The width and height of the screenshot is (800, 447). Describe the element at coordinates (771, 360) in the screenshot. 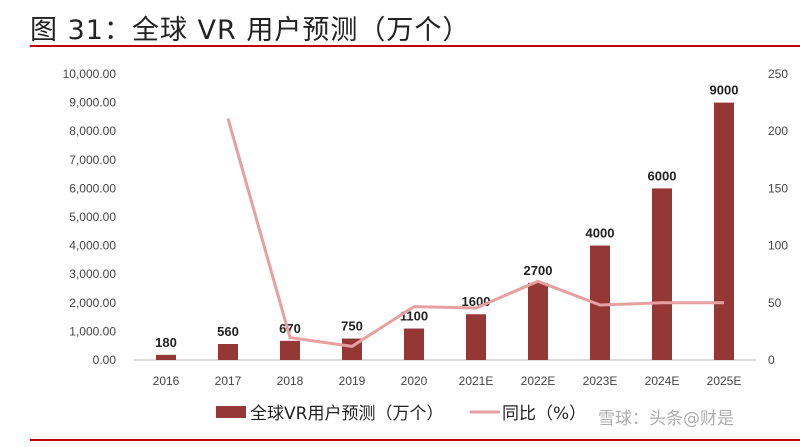

I see `right-axis-tick: 0` at that location.